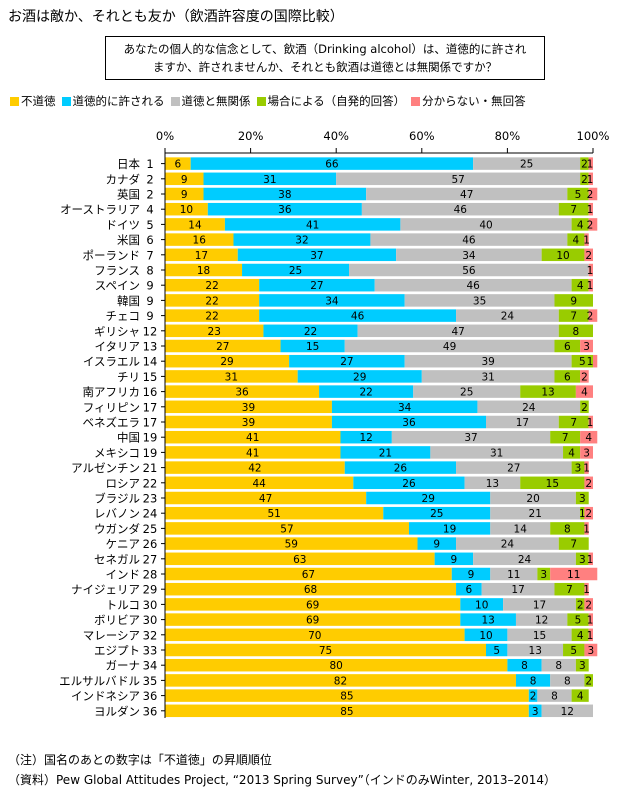  What do you see at coordinates (149, 225) in the screenshot?
I see `country-rank: 5` at bounding box center [149, 225].